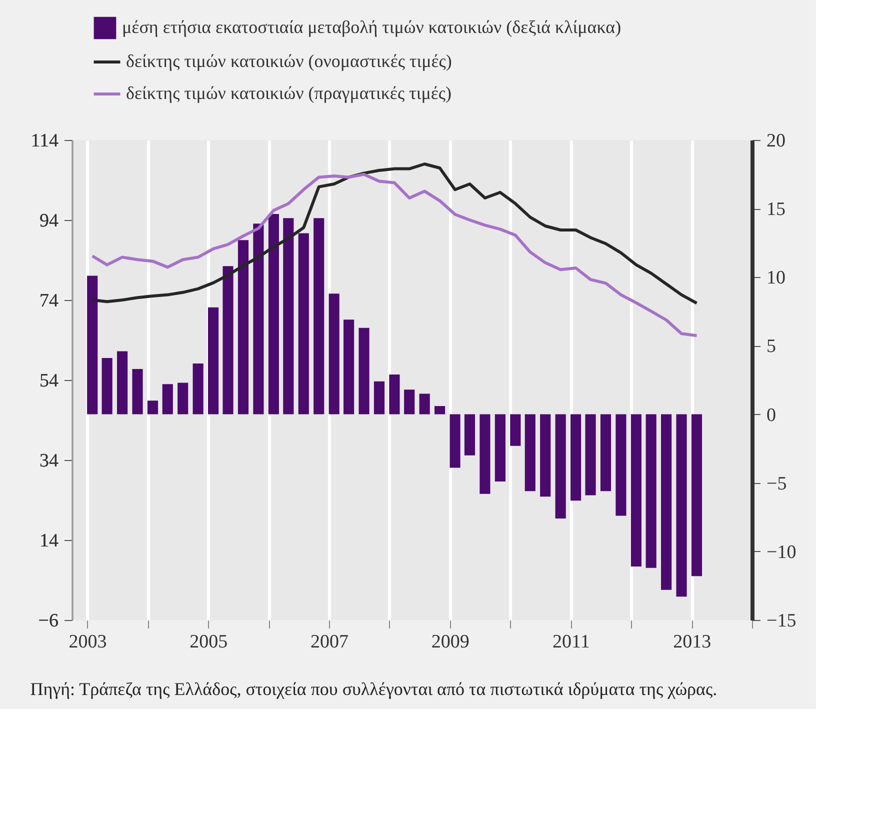 The image size is (882, 835). Describe the element at coordinates (692, 642) in the screenshot. I see `x-tick-label: 2013` at that location.